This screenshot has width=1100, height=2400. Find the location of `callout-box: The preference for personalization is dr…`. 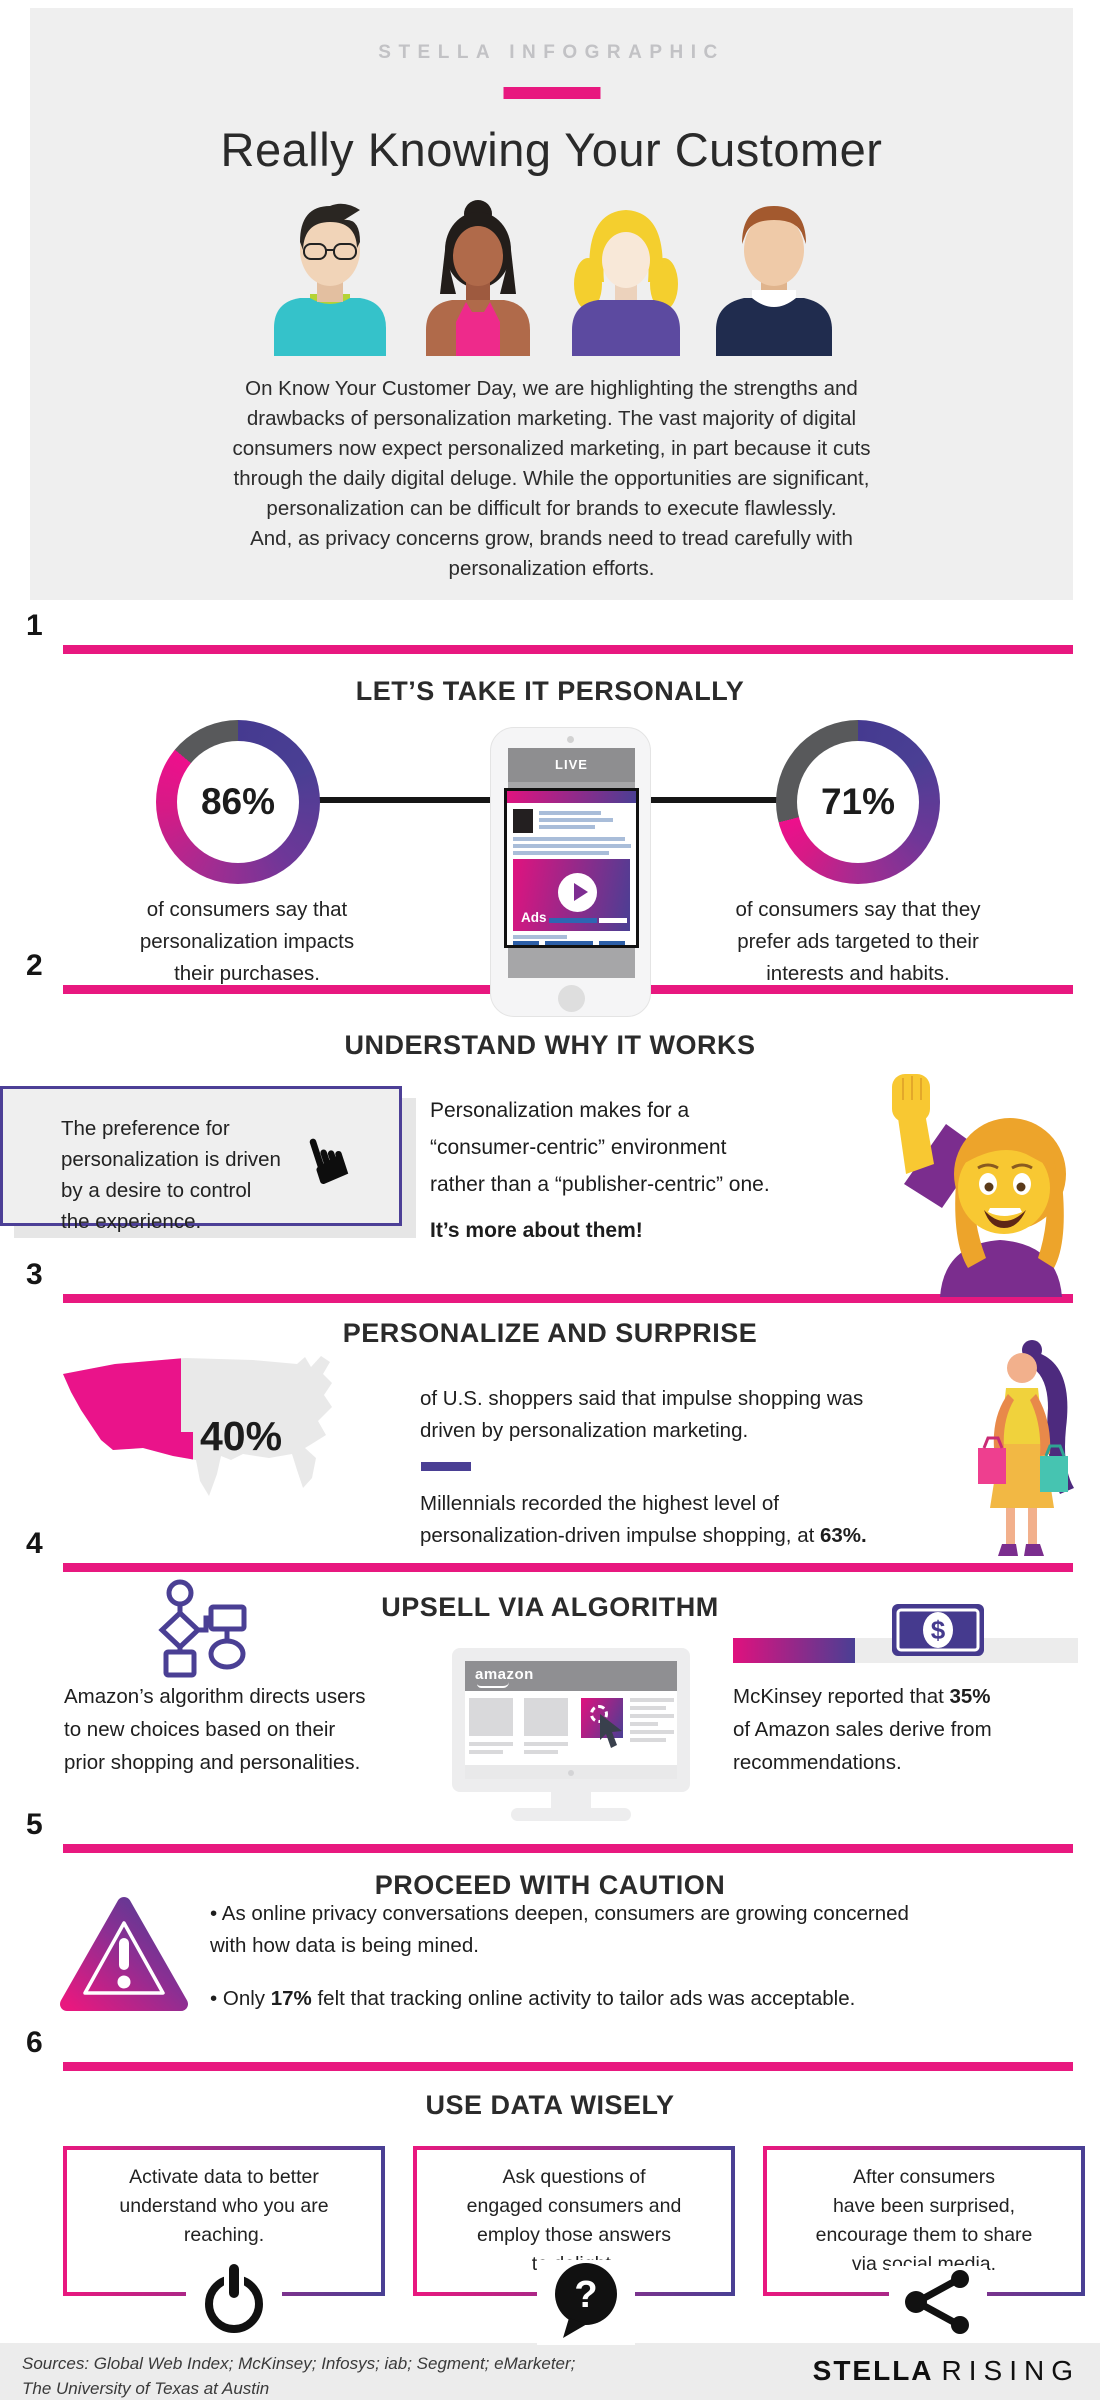

callout-box: The preference for personalization is dr… is located at coordinates (201, 1159).